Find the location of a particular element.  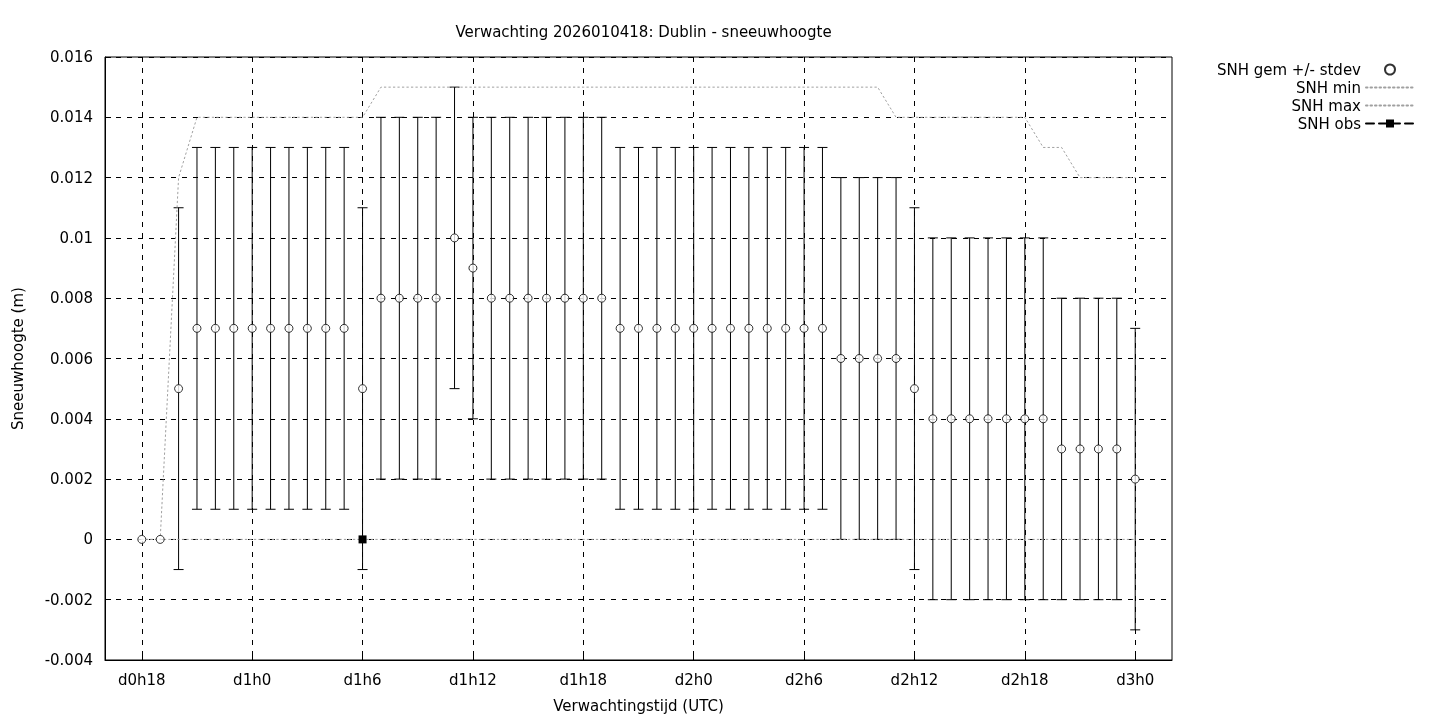

legend-label: SNH min is located at coordinates (1328, 87).